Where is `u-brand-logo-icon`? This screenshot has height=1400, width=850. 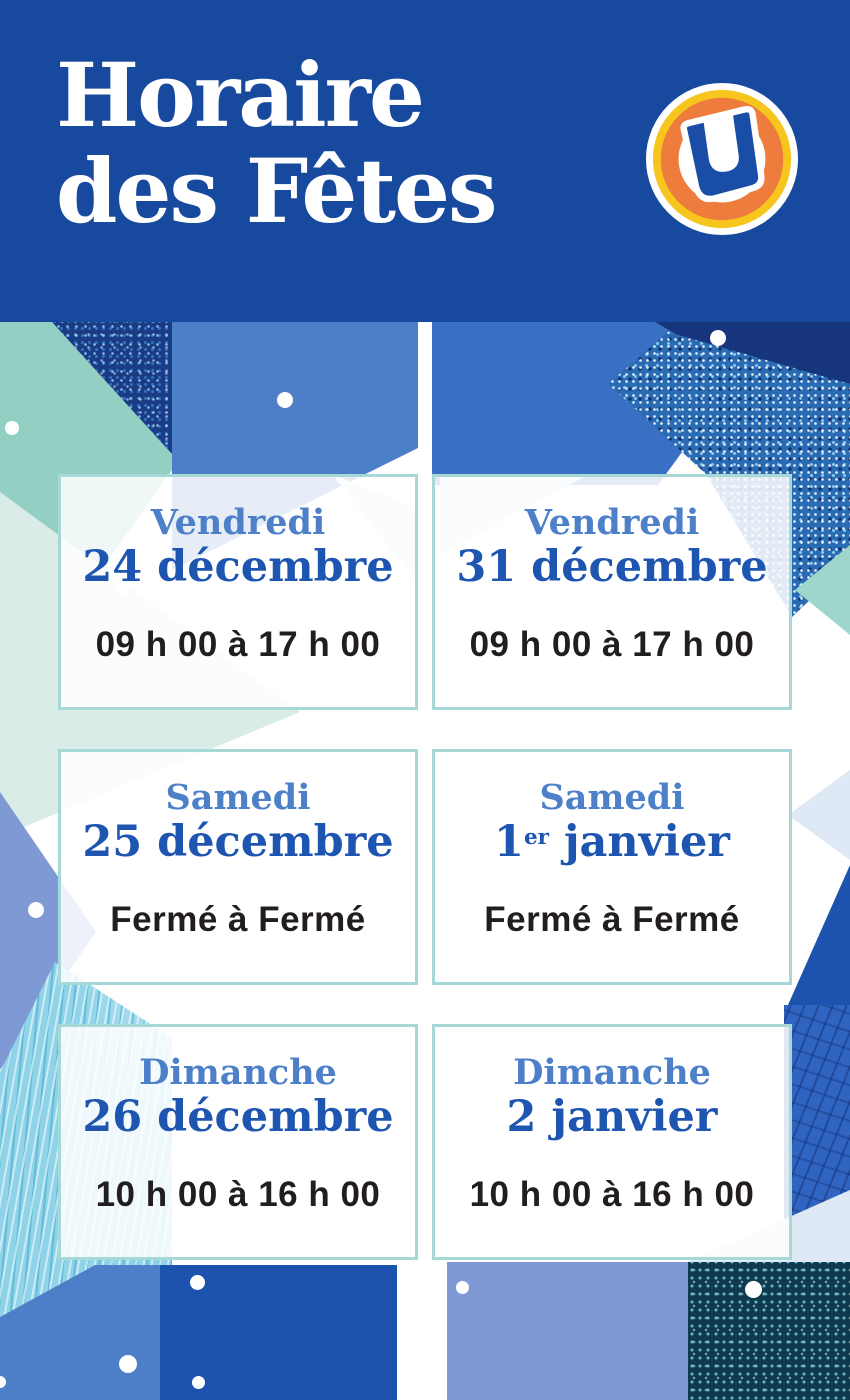 u-brand-logo-icon is located at coordinates (722, 159).